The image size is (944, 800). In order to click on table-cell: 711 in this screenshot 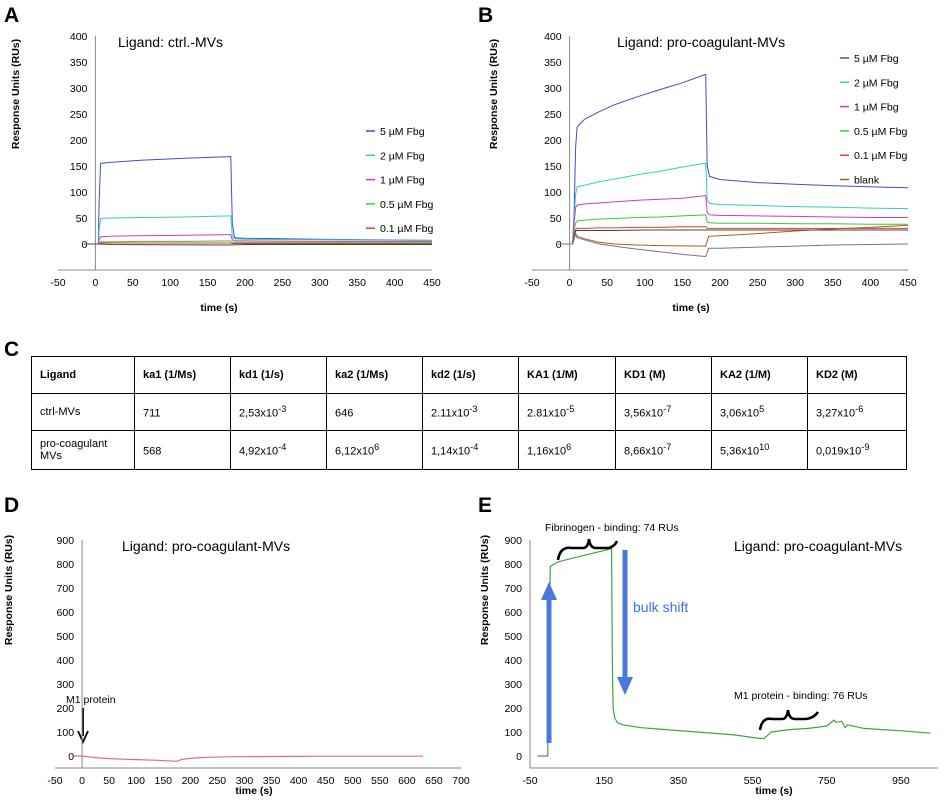, I will do `click(182, 412)`.